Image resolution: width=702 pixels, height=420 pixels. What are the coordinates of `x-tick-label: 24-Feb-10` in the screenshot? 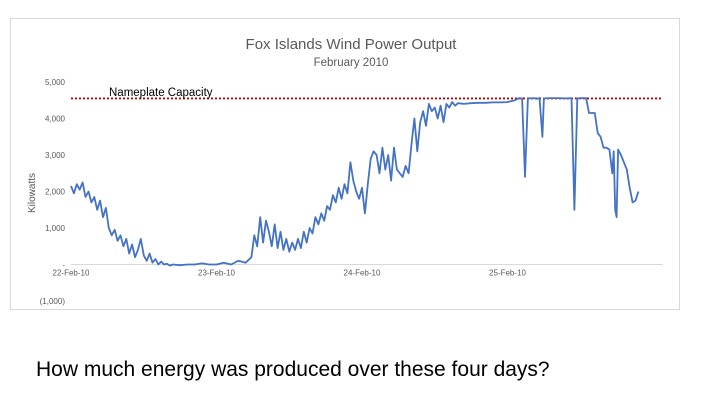 It's located at (362, 273).